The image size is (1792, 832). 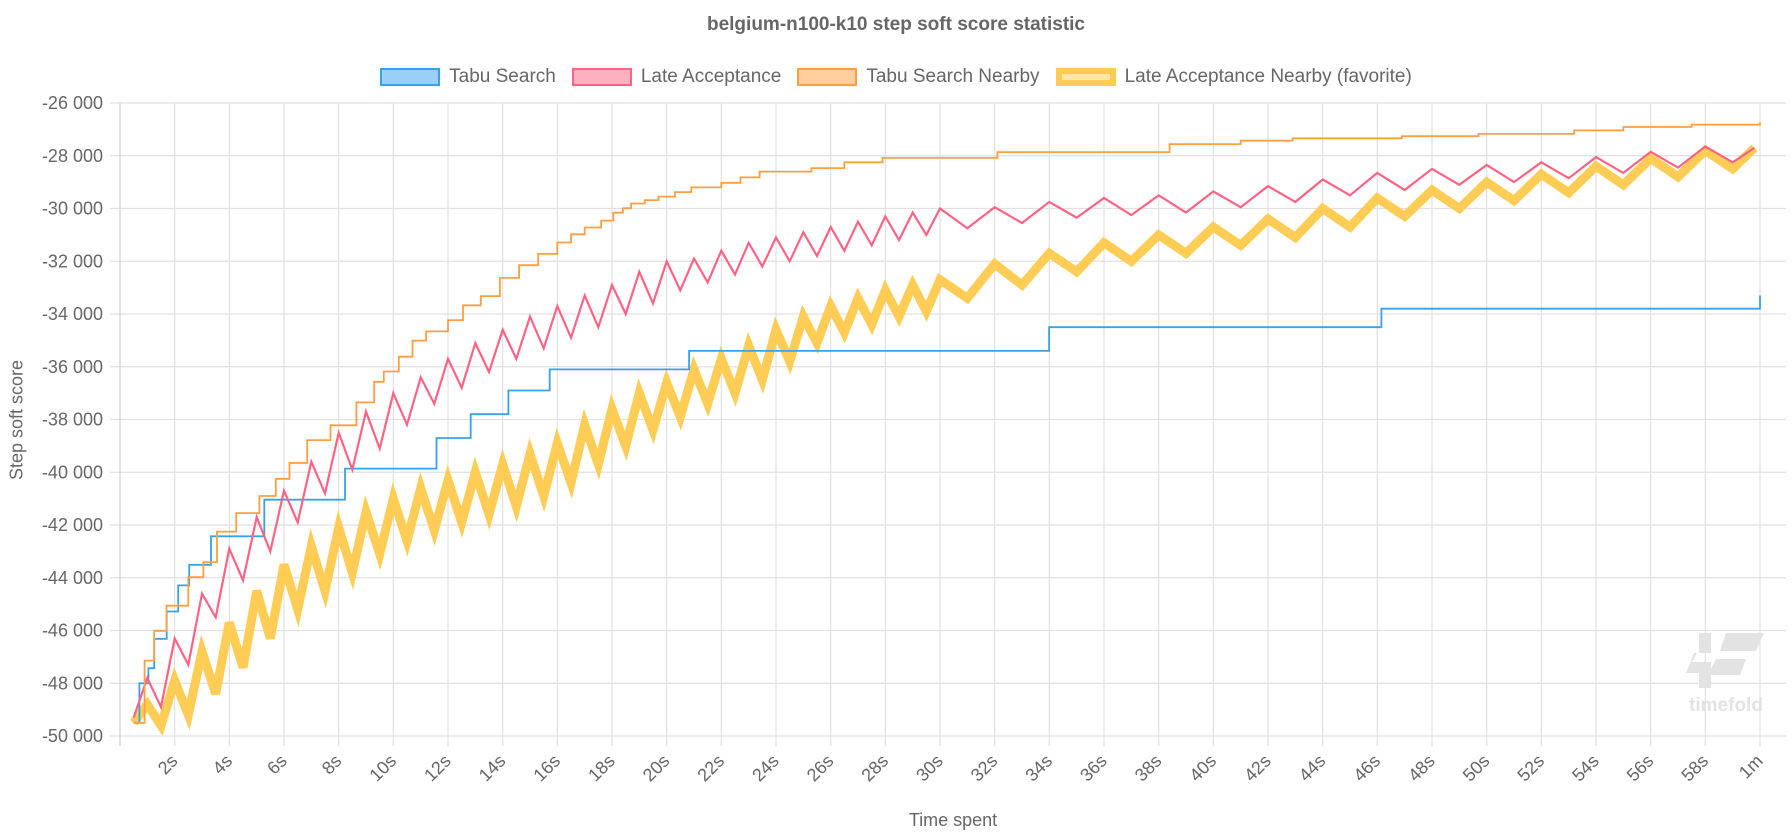 What do you see at coordinates (1257, 768) in the screenshot?
I see `x-tick-label: 42s` at bounding box center [1257, 768].